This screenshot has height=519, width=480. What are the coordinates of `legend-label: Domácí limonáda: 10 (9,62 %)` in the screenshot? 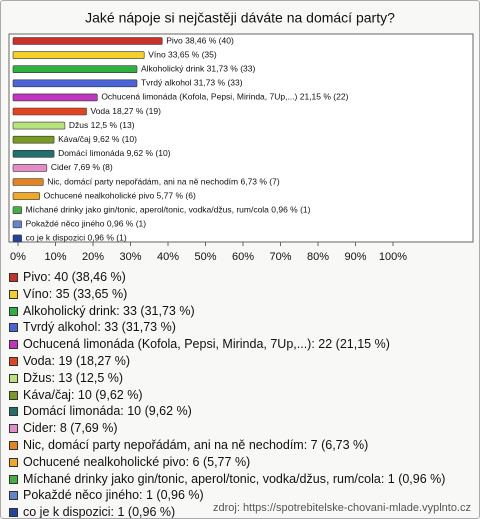 It's located at (107, 411).